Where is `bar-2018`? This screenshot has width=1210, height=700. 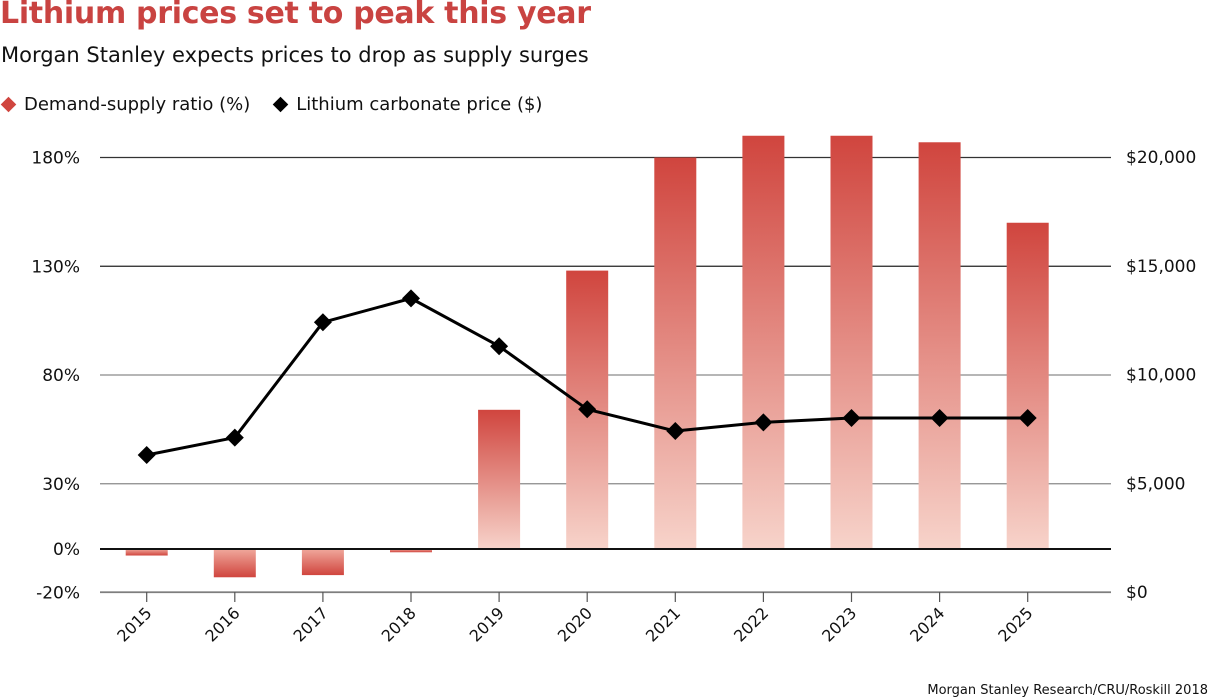
bar-2018 is located at coordinates (411, 551).